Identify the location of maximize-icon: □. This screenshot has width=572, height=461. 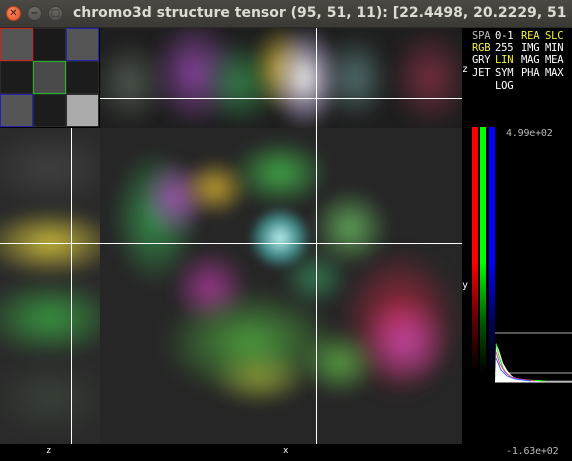
(55, 13).